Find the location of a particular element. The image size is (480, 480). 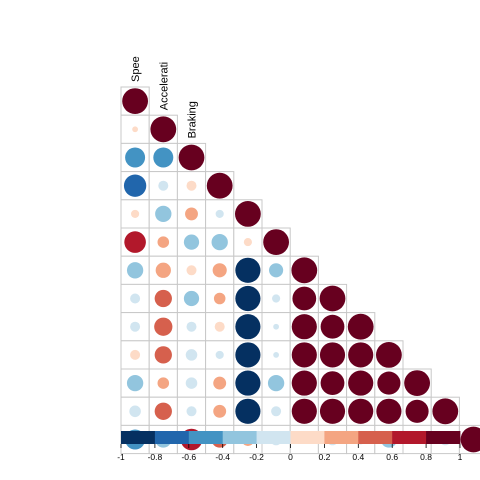

variable-labels: Spee Accelerati Braking is located at coordinates (164, 97).